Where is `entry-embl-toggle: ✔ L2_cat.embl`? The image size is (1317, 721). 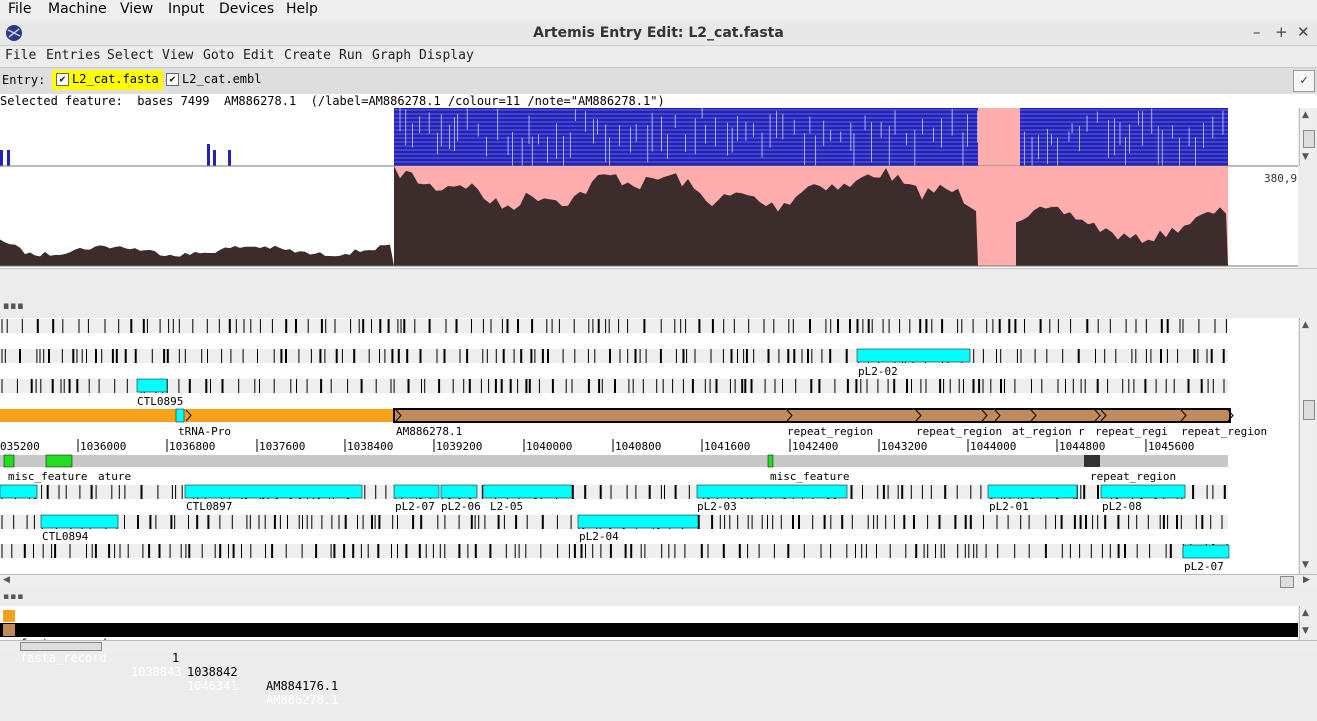
entry-embl-toggle: ✔ L2_cat.embl is located at coordinates (213, 80).